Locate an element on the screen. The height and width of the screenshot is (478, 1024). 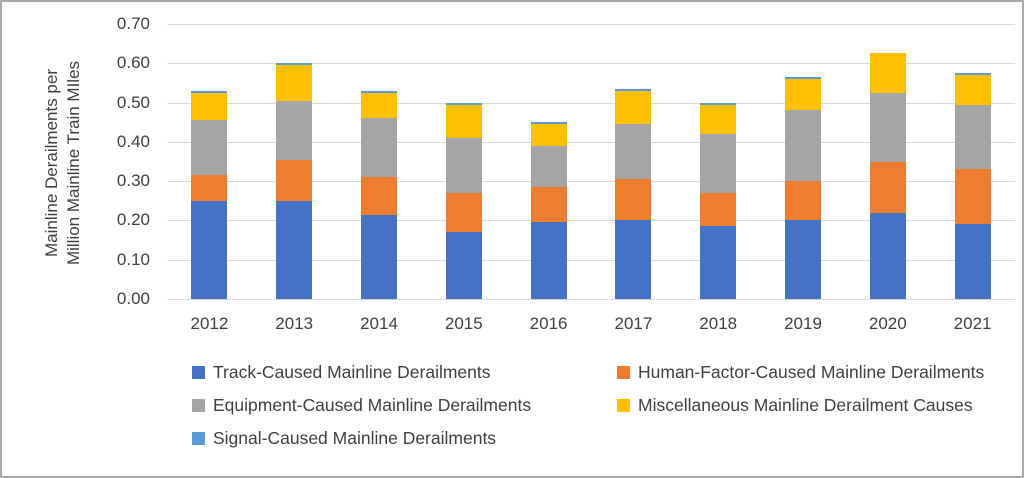
x-axis-label: 2017 is located at coordinates (633, 323).